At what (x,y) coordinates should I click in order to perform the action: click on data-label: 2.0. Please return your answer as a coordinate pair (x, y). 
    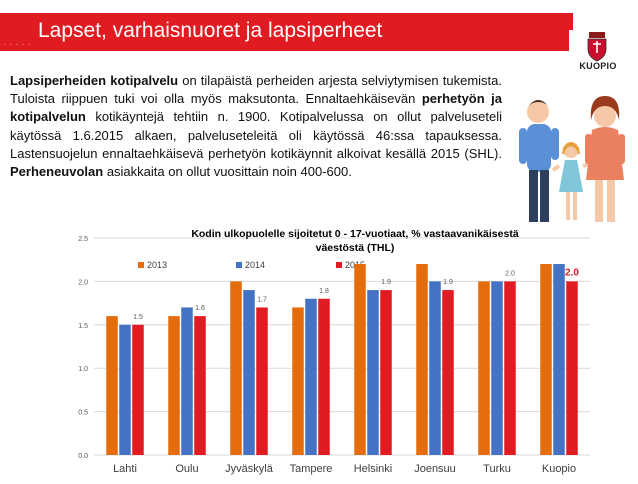
    Looking at the image, I should click on (510, 273).